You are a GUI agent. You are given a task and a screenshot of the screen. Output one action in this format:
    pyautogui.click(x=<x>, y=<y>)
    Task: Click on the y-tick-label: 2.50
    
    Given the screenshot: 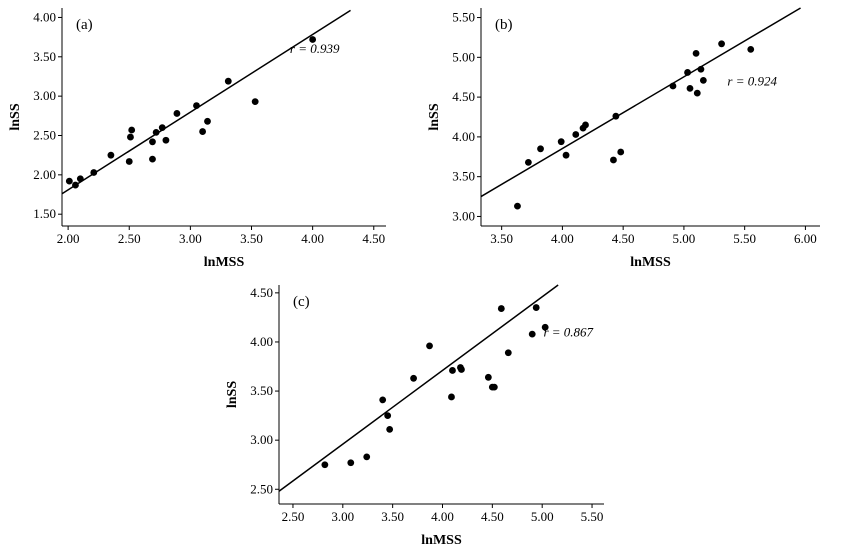 What is the action you would take?
    pyautogui.click(x=261, y=488)
    